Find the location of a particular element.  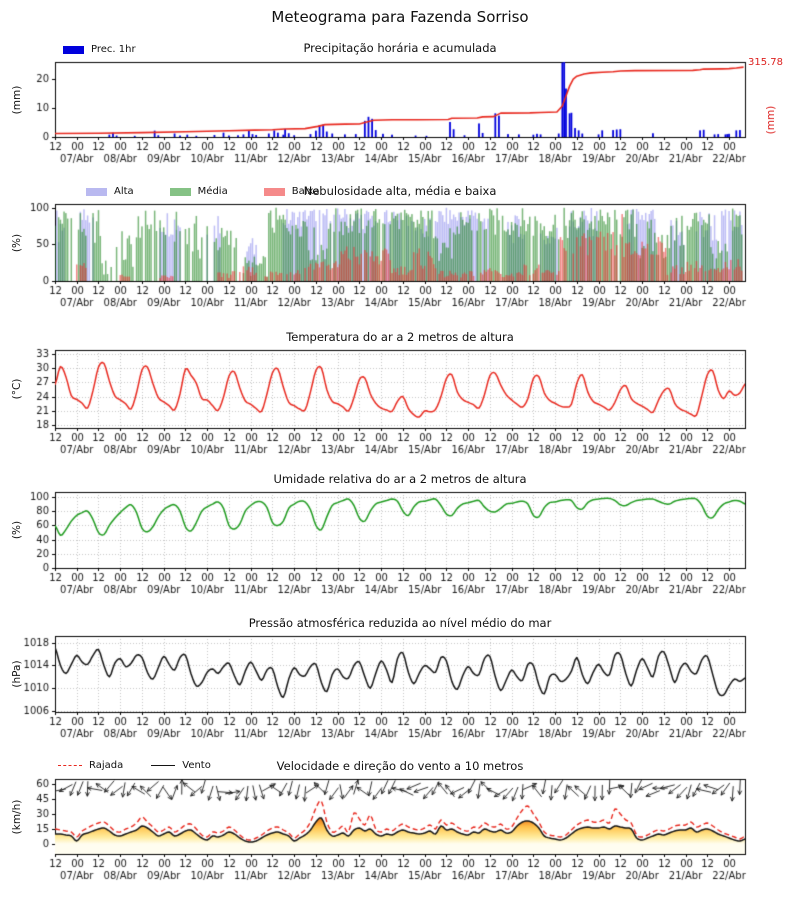

legend-precipitation: Prec. 1hr is located at coordinates (99, 49).